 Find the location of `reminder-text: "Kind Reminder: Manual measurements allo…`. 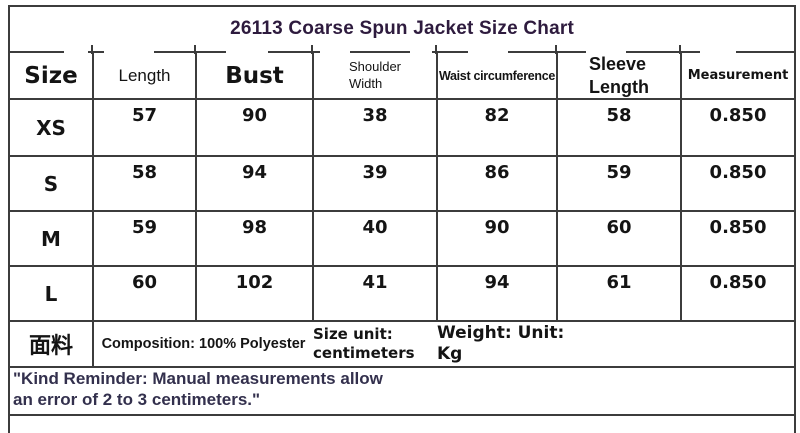

reminder-text: "Kind Reminder: Manual measurements allo… is located at coordinates (198, 389).